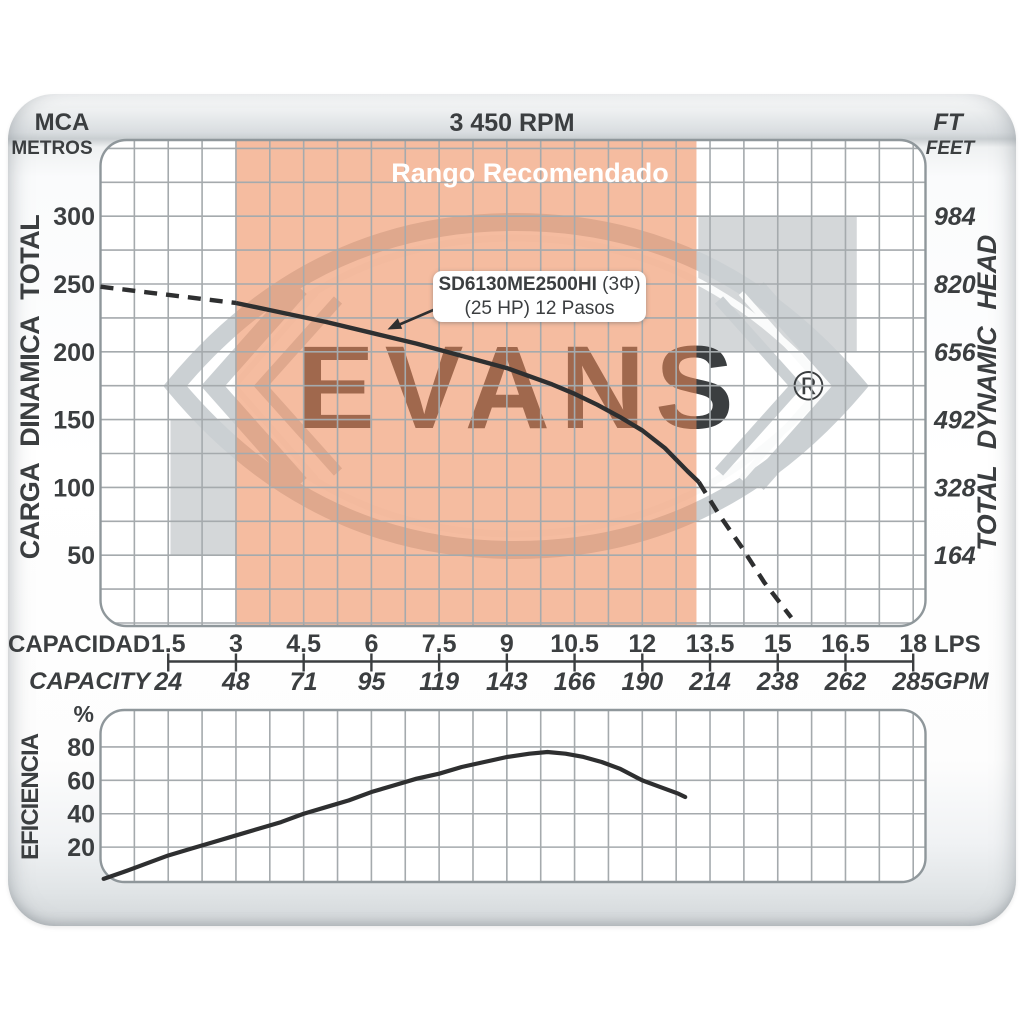  I want to click on left-unit-primary-label: MCA, so click(62, 122).